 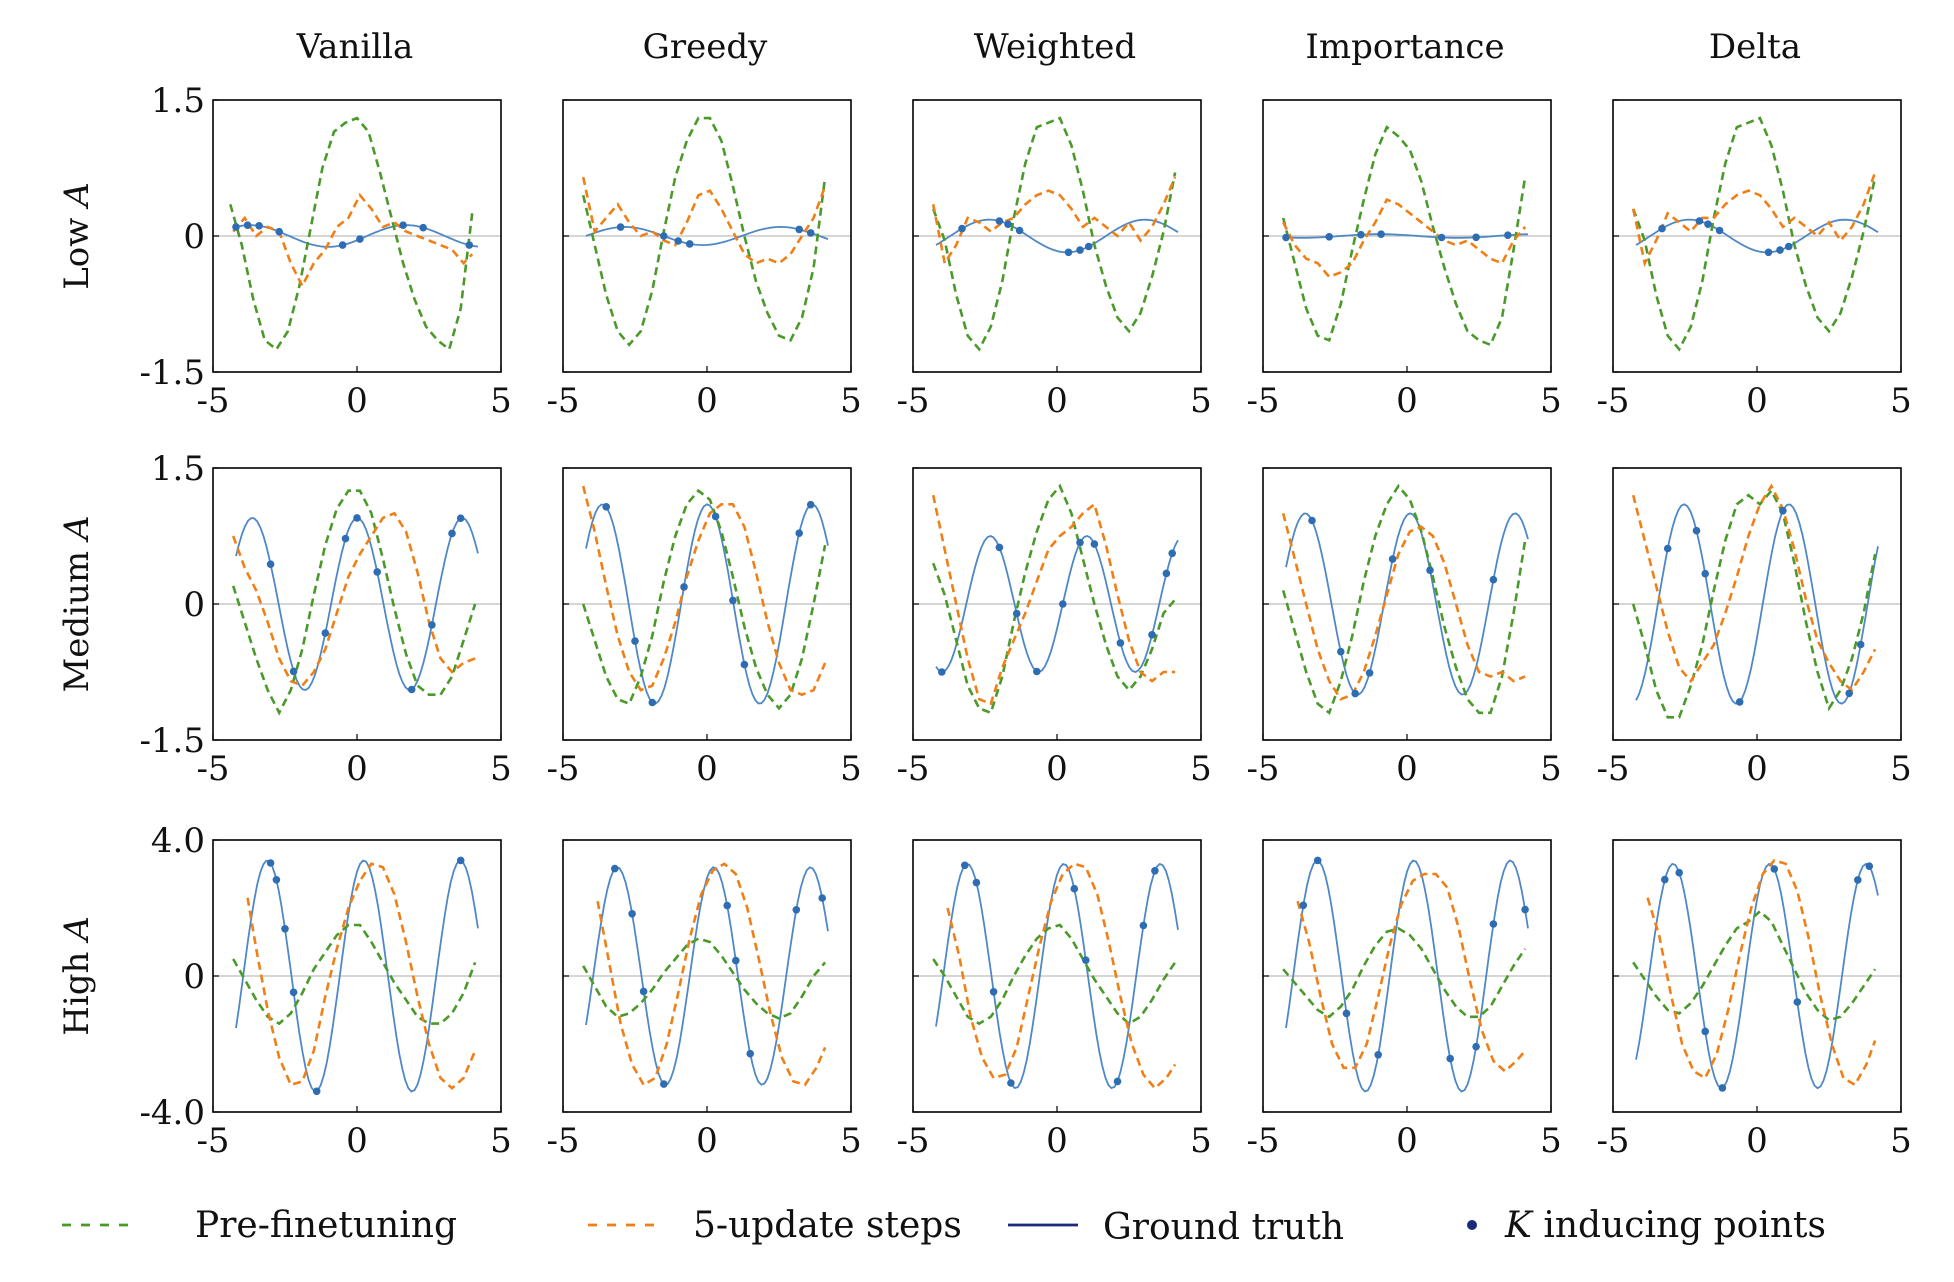 What do you see at coordinates (1054, 1000) in the screenshot?
I see `panel-high-weighted: -5 0 5` at bounding box center [1054, 1000].